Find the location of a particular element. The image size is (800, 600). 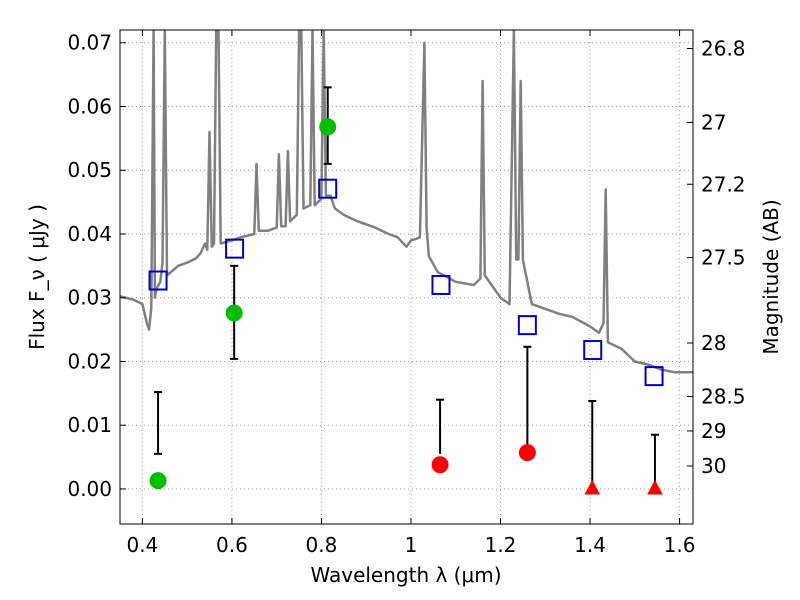

x-axis-title: Wavelength λ (μm) is located at coordinates (405, 575).